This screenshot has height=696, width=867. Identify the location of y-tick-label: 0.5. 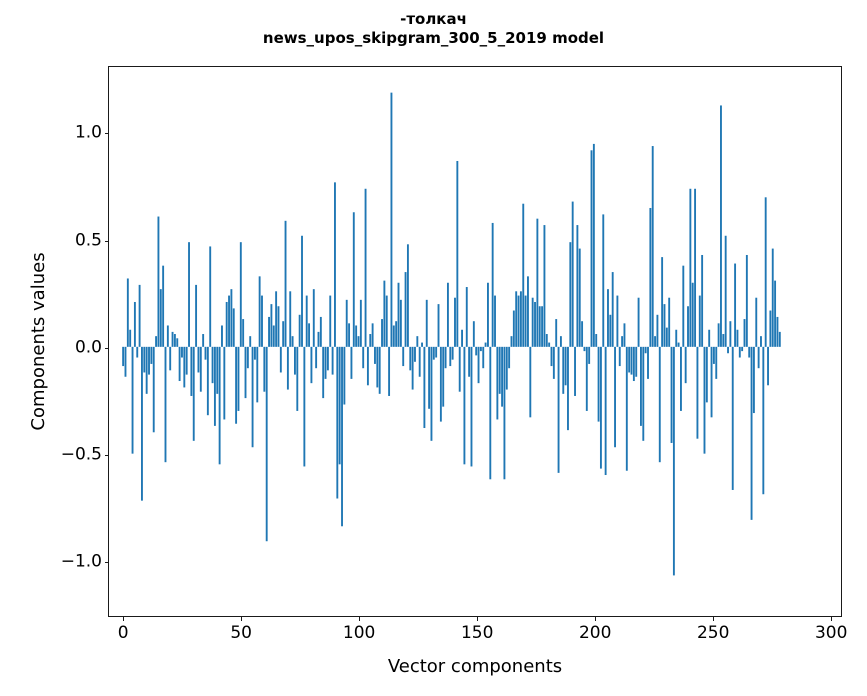
(88, 240).